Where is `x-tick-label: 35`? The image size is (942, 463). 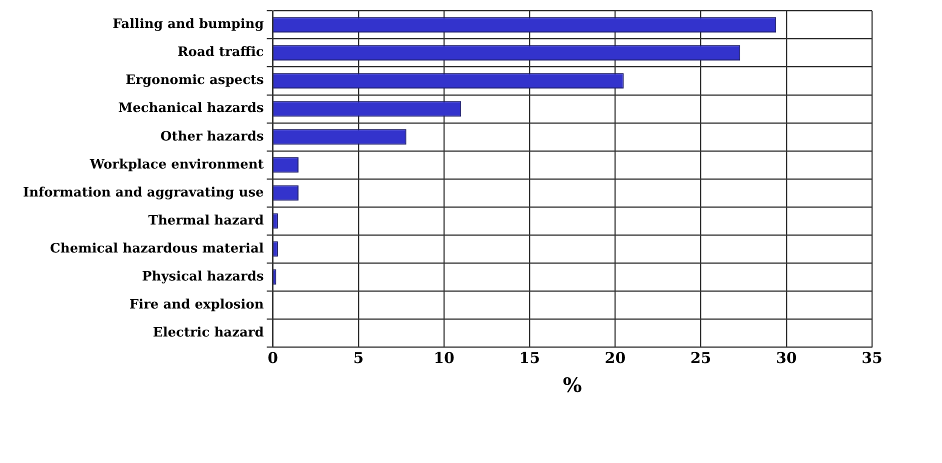
x-tick-label: 35 is located at coordinates (872, 357).